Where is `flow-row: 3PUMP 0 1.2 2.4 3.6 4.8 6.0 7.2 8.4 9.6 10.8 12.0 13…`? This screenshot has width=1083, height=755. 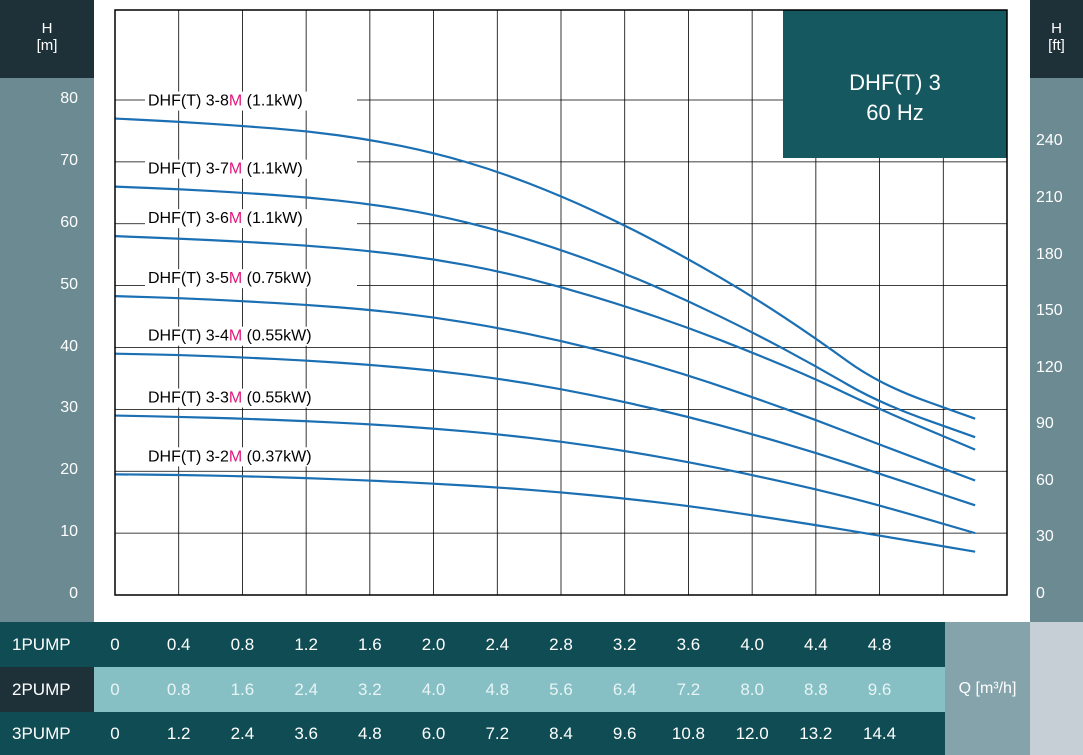 flow-row: 3PUMP 0 1.2 2.4 3.6 4.8 6.0 7.2 8.4 9.6 10.8 12.0 13… is located at coordinates (472, 733).